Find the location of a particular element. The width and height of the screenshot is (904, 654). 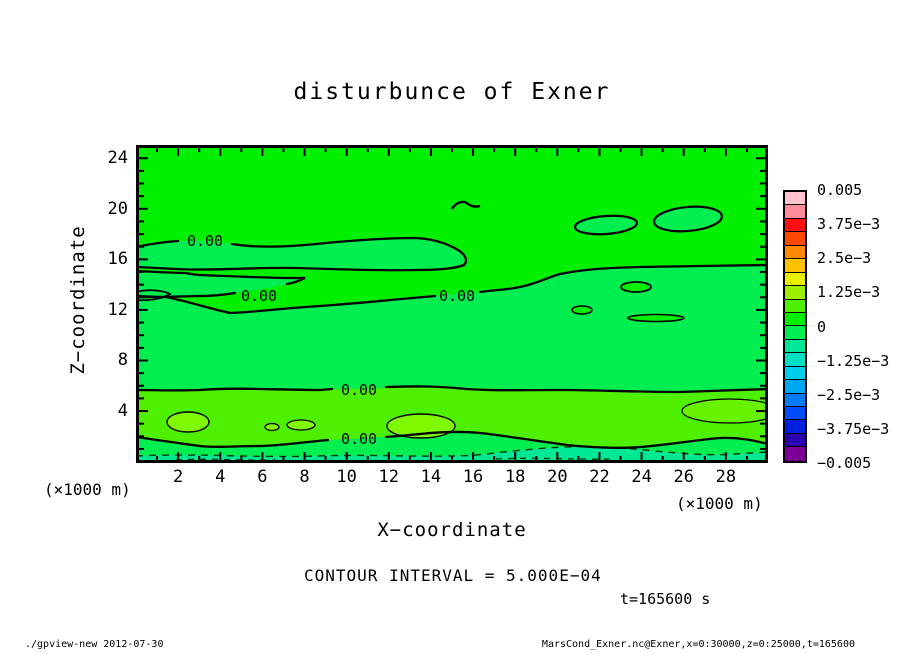

colorbar-tick-label: 2.5e−3 is located at coordinates (844, 258).